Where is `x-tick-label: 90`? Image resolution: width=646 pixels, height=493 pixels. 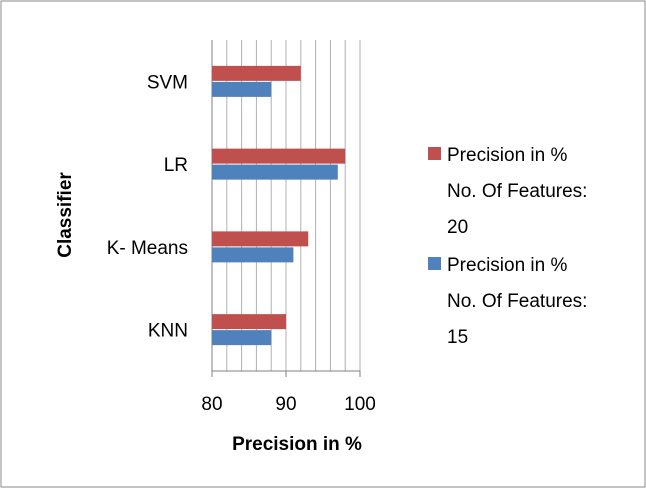
x-tick-label: 90 is located at coordinates (285, 404).